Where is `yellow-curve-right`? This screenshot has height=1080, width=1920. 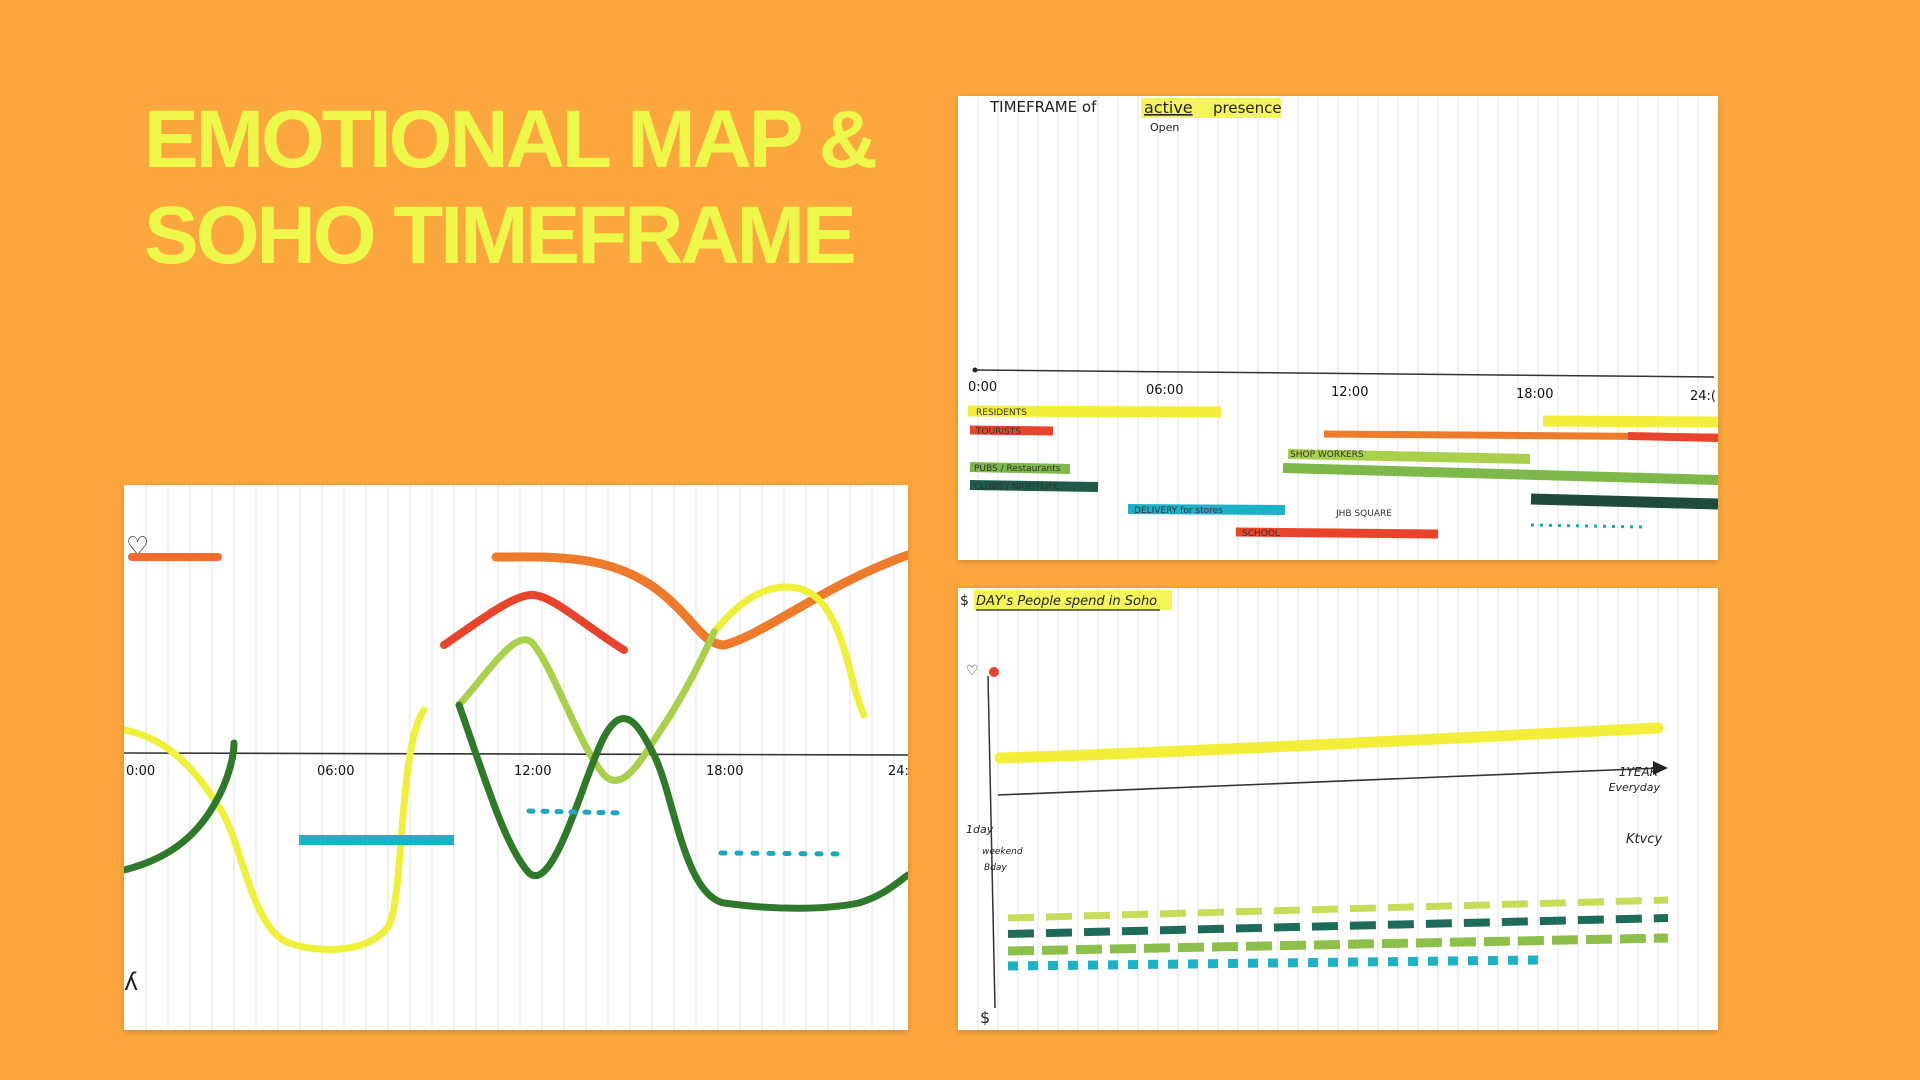 yellow-curve-right is located at coordinates (789, 651).